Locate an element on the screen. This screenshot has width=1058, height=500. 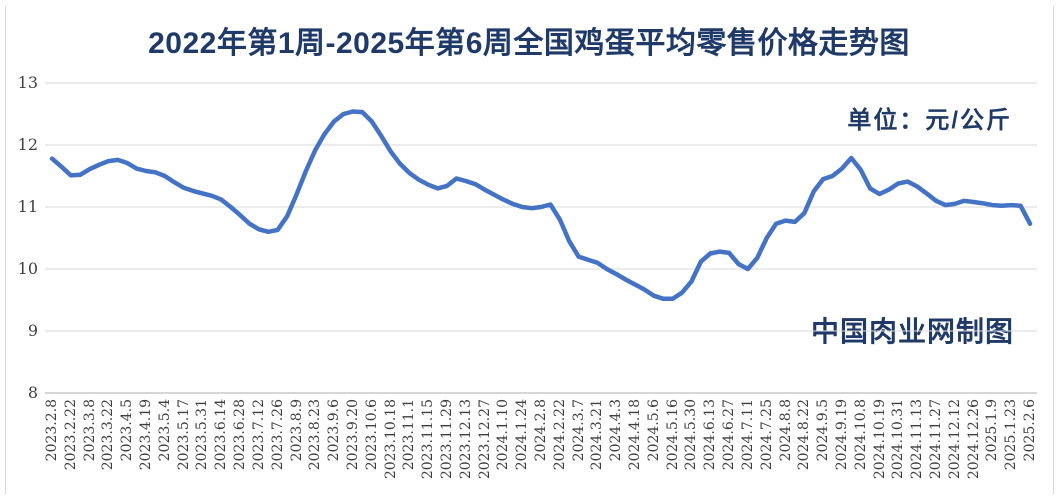
x-axis-tick-label: 2024.9.19 is located at coordinates (841, 435).